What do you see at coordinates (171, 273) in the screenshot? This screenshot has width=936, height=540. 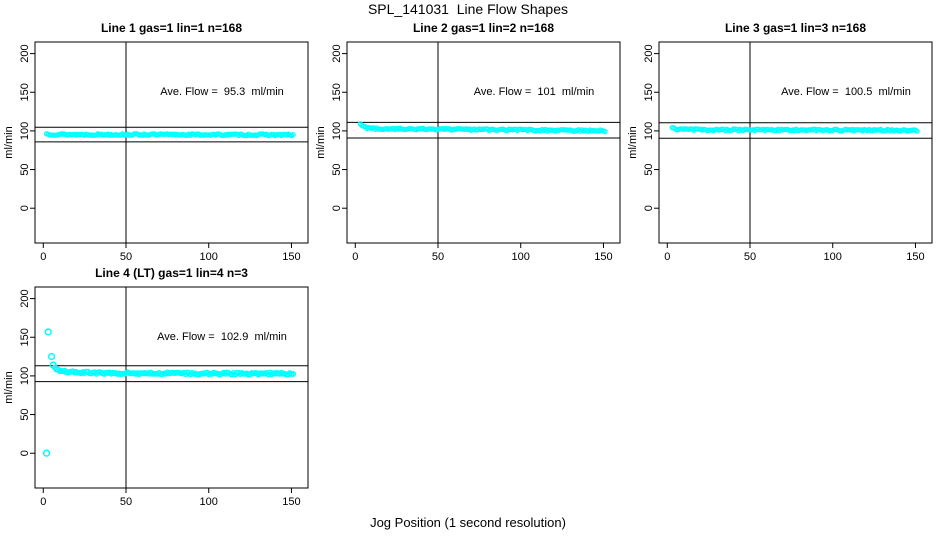 I see `subplot-title-line-4: Line 4 (LT) gas=1 lin=4 n=3` at bounding box center [171, 273].